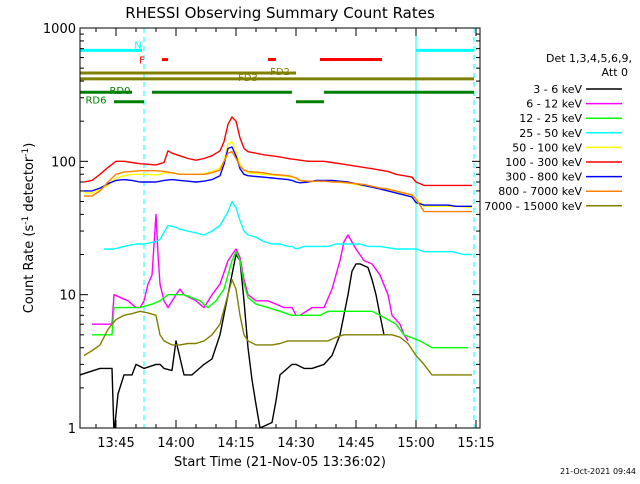 The height and width of the screenshot is (484, 640). Describe the element at coordinates (540, 191) in the screenshot. I see `legend-label-7: 800 - 7000 keV` at that location.